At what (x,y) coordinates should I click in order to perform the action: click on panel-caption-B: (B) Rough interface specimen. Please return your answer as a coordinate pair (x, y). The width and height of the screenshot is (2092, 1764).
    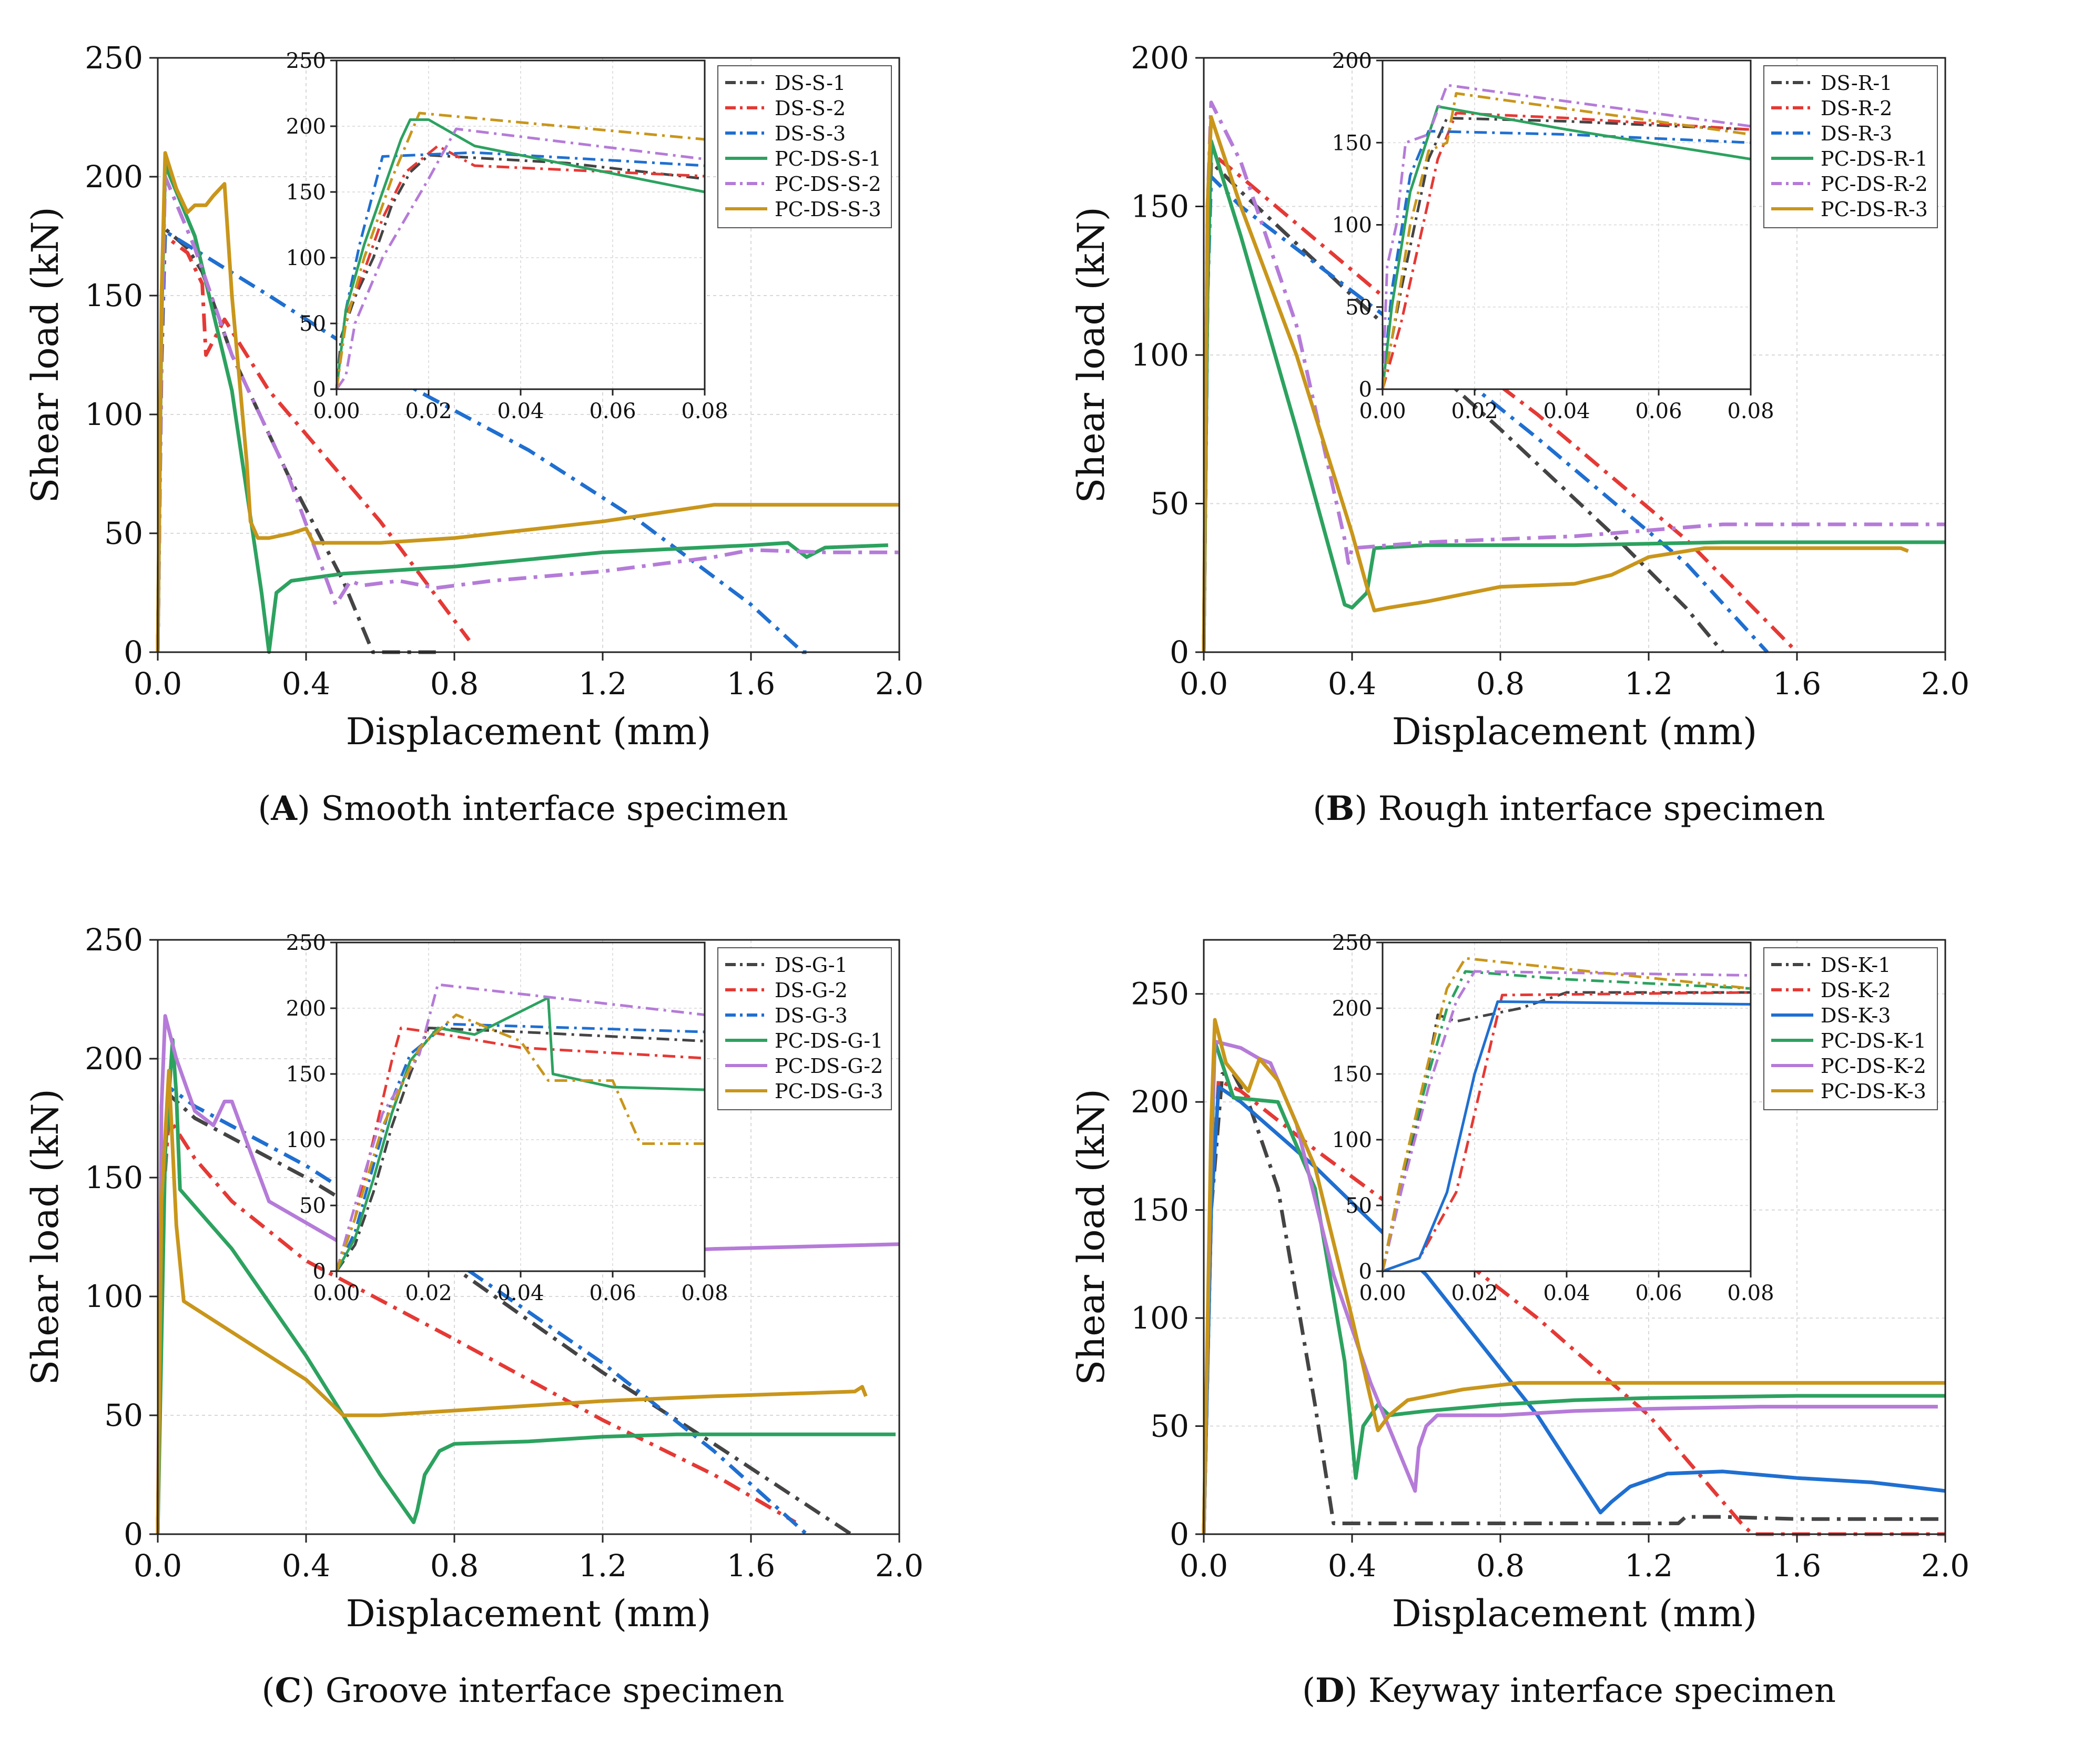
    Looking at the image, I should click on (1569, 808).